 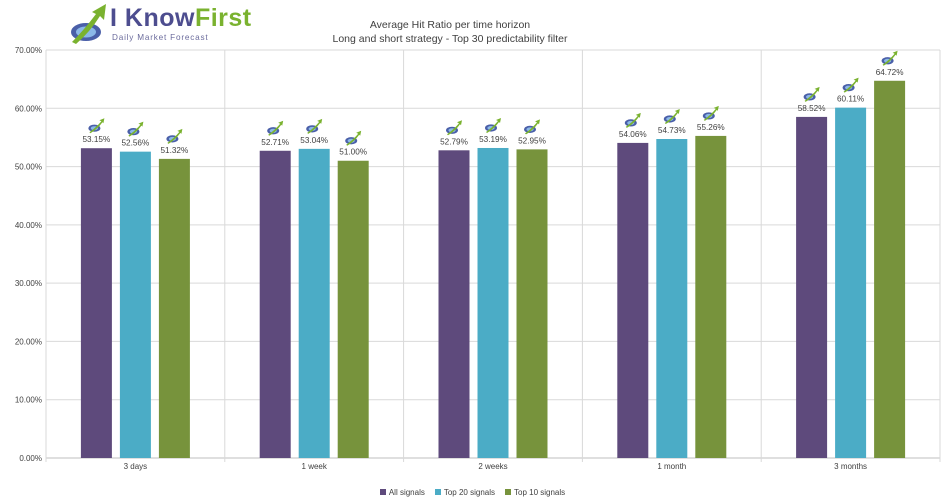 I want to click on data-label: 53.15%, so click(x=97, y=139).